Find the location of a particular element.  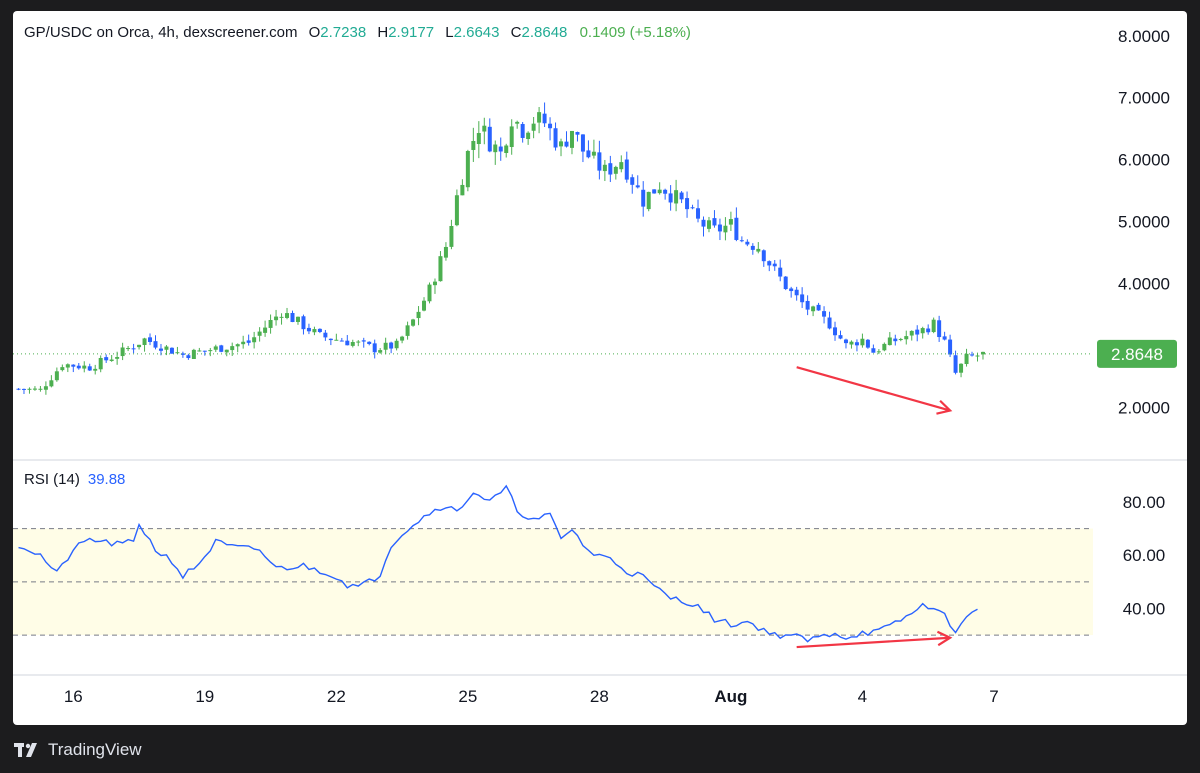

price-axis-tick: 8.0000 is located at coordinates (1144, 36).